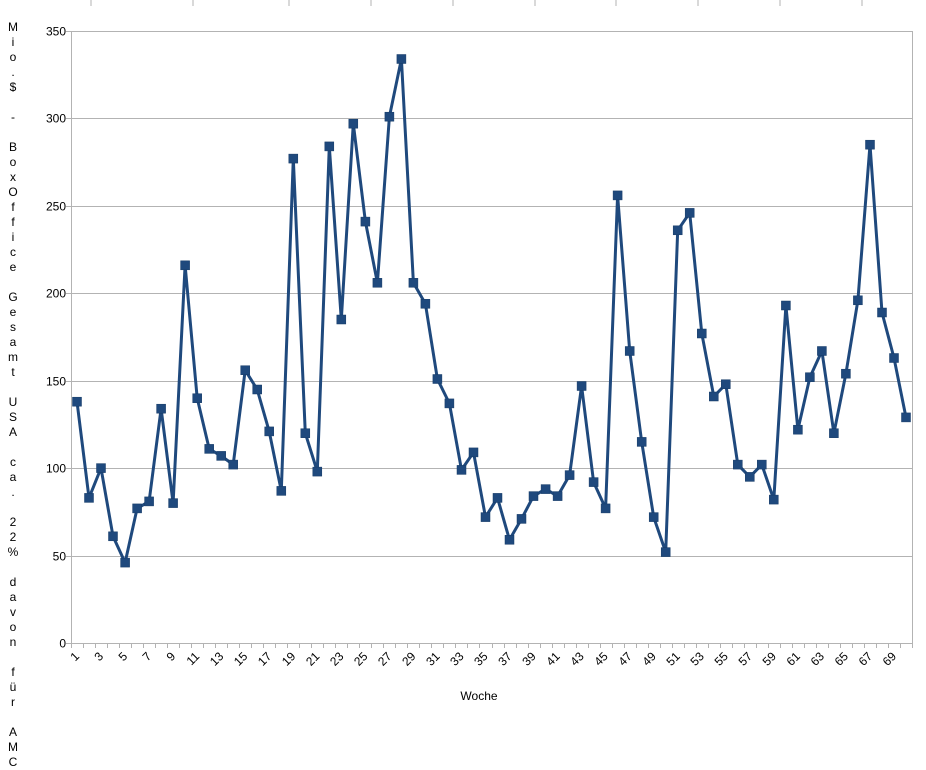 The image size is (926, 770). Describe the element at coordinates (649, 659) in the screenshot. I see `x-tick-label: 49` at that location.